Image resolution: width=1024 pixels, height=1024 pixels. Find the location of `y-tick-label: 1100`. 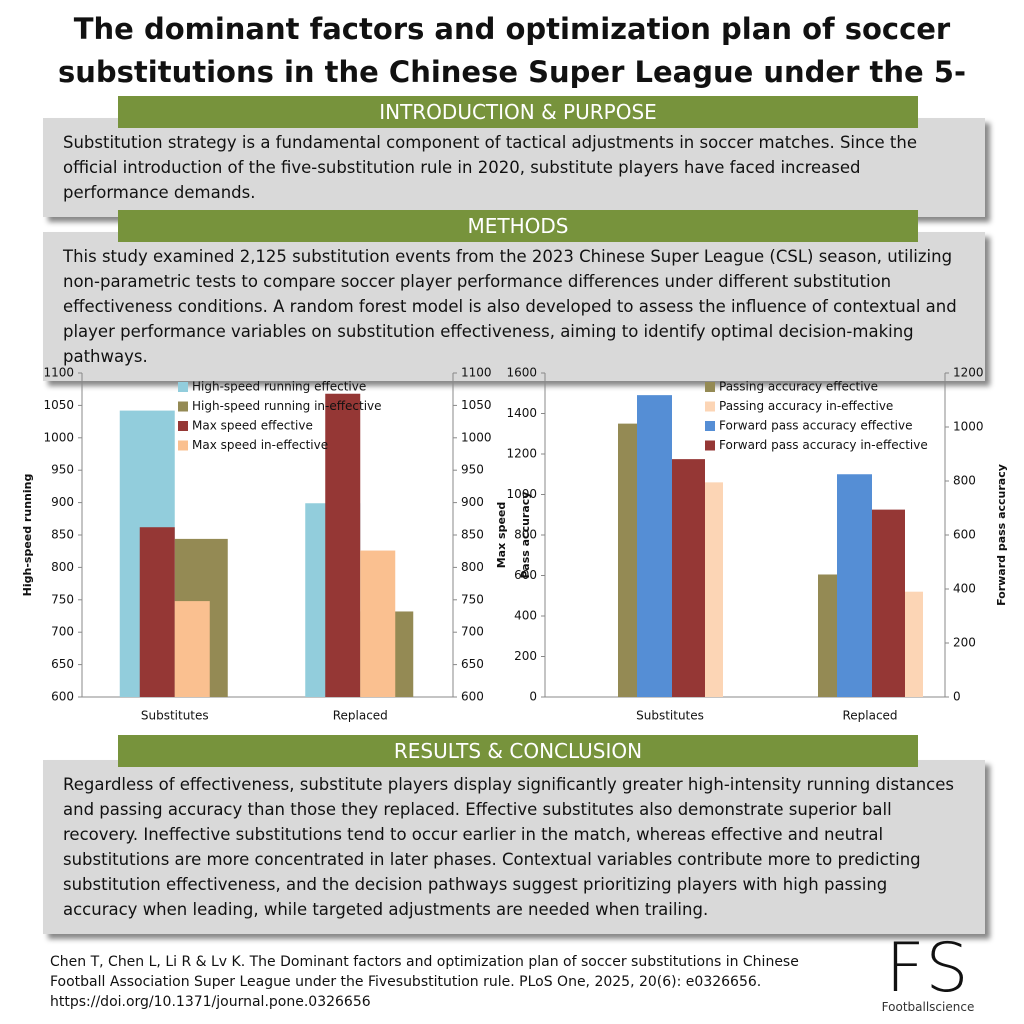

y-tick-label: 1100 is located at coordinates (58, 373).